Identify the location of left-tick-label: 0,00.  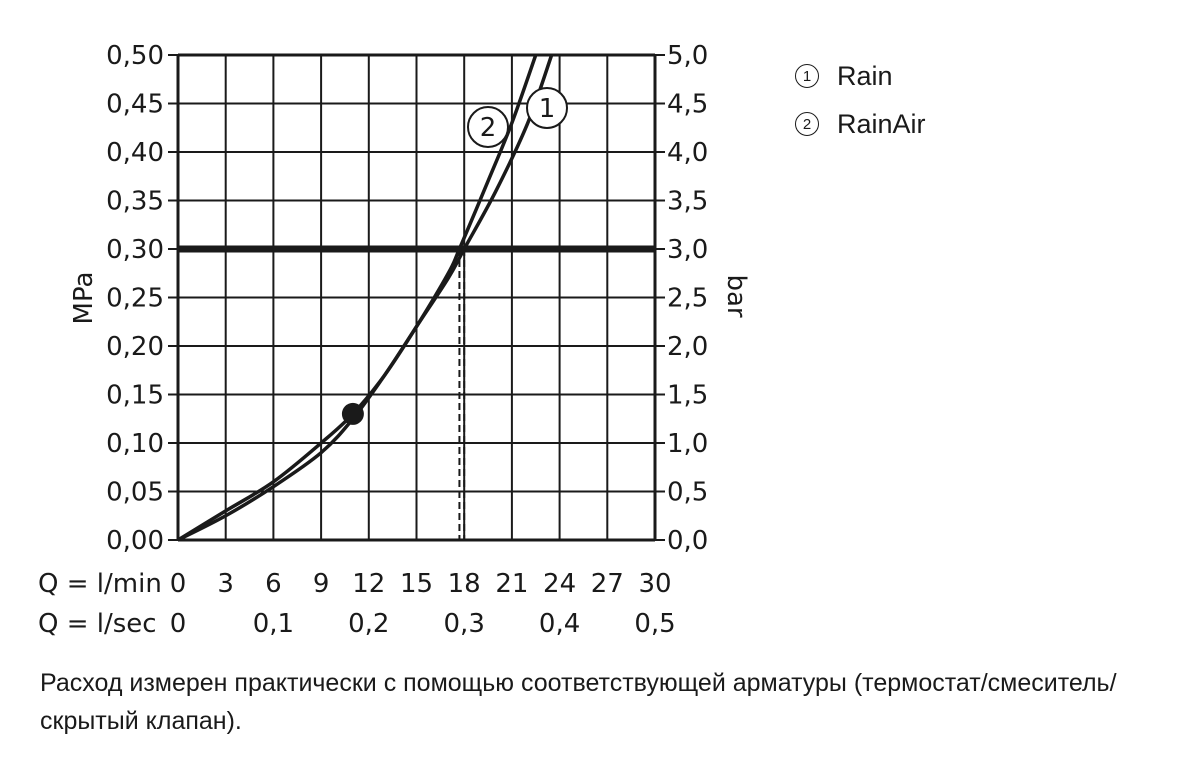
(135, 541).